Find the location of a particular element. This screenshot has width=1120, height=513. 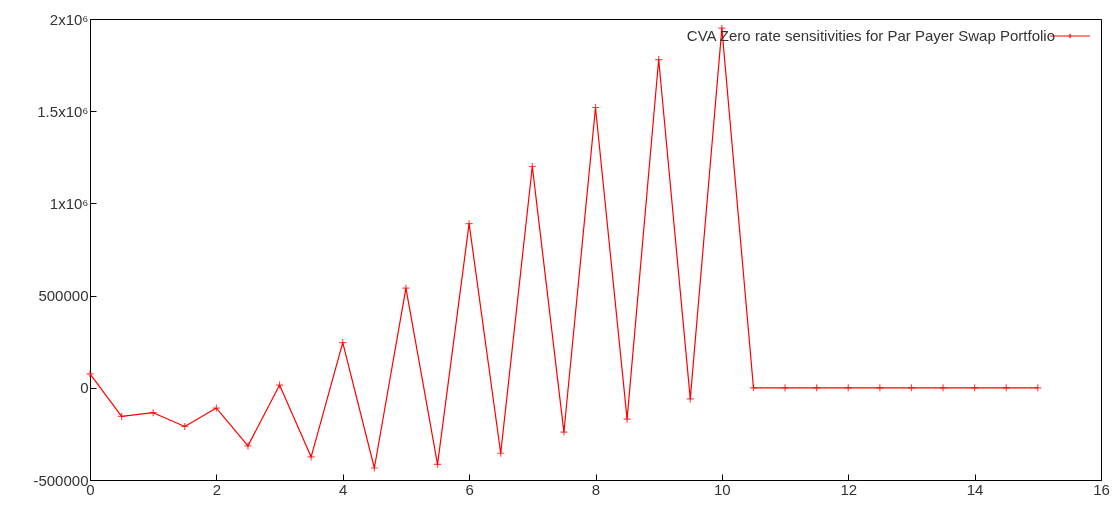

x-tick-label: 8 is located at coordinates (596, 489).